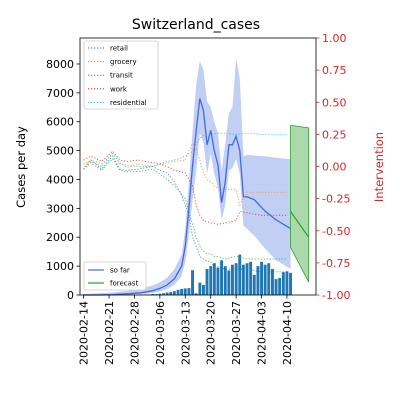  I want to click on y2-tick-label: -0.75, so click(336, 263).